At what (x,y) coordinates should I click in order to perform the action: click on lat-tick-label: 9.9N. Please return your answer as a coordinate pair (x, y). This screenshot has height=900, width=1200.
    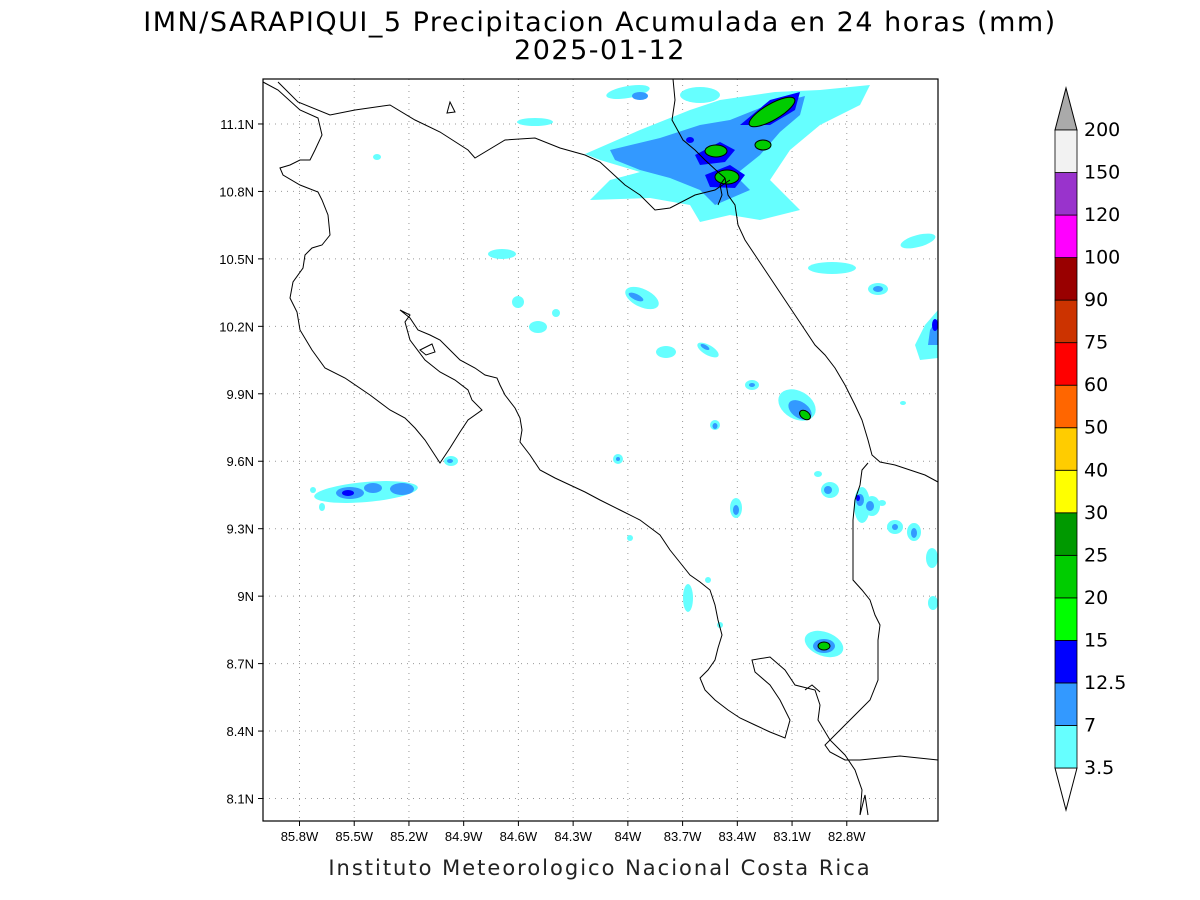
    Looking at the image, I should click on (240, 394).